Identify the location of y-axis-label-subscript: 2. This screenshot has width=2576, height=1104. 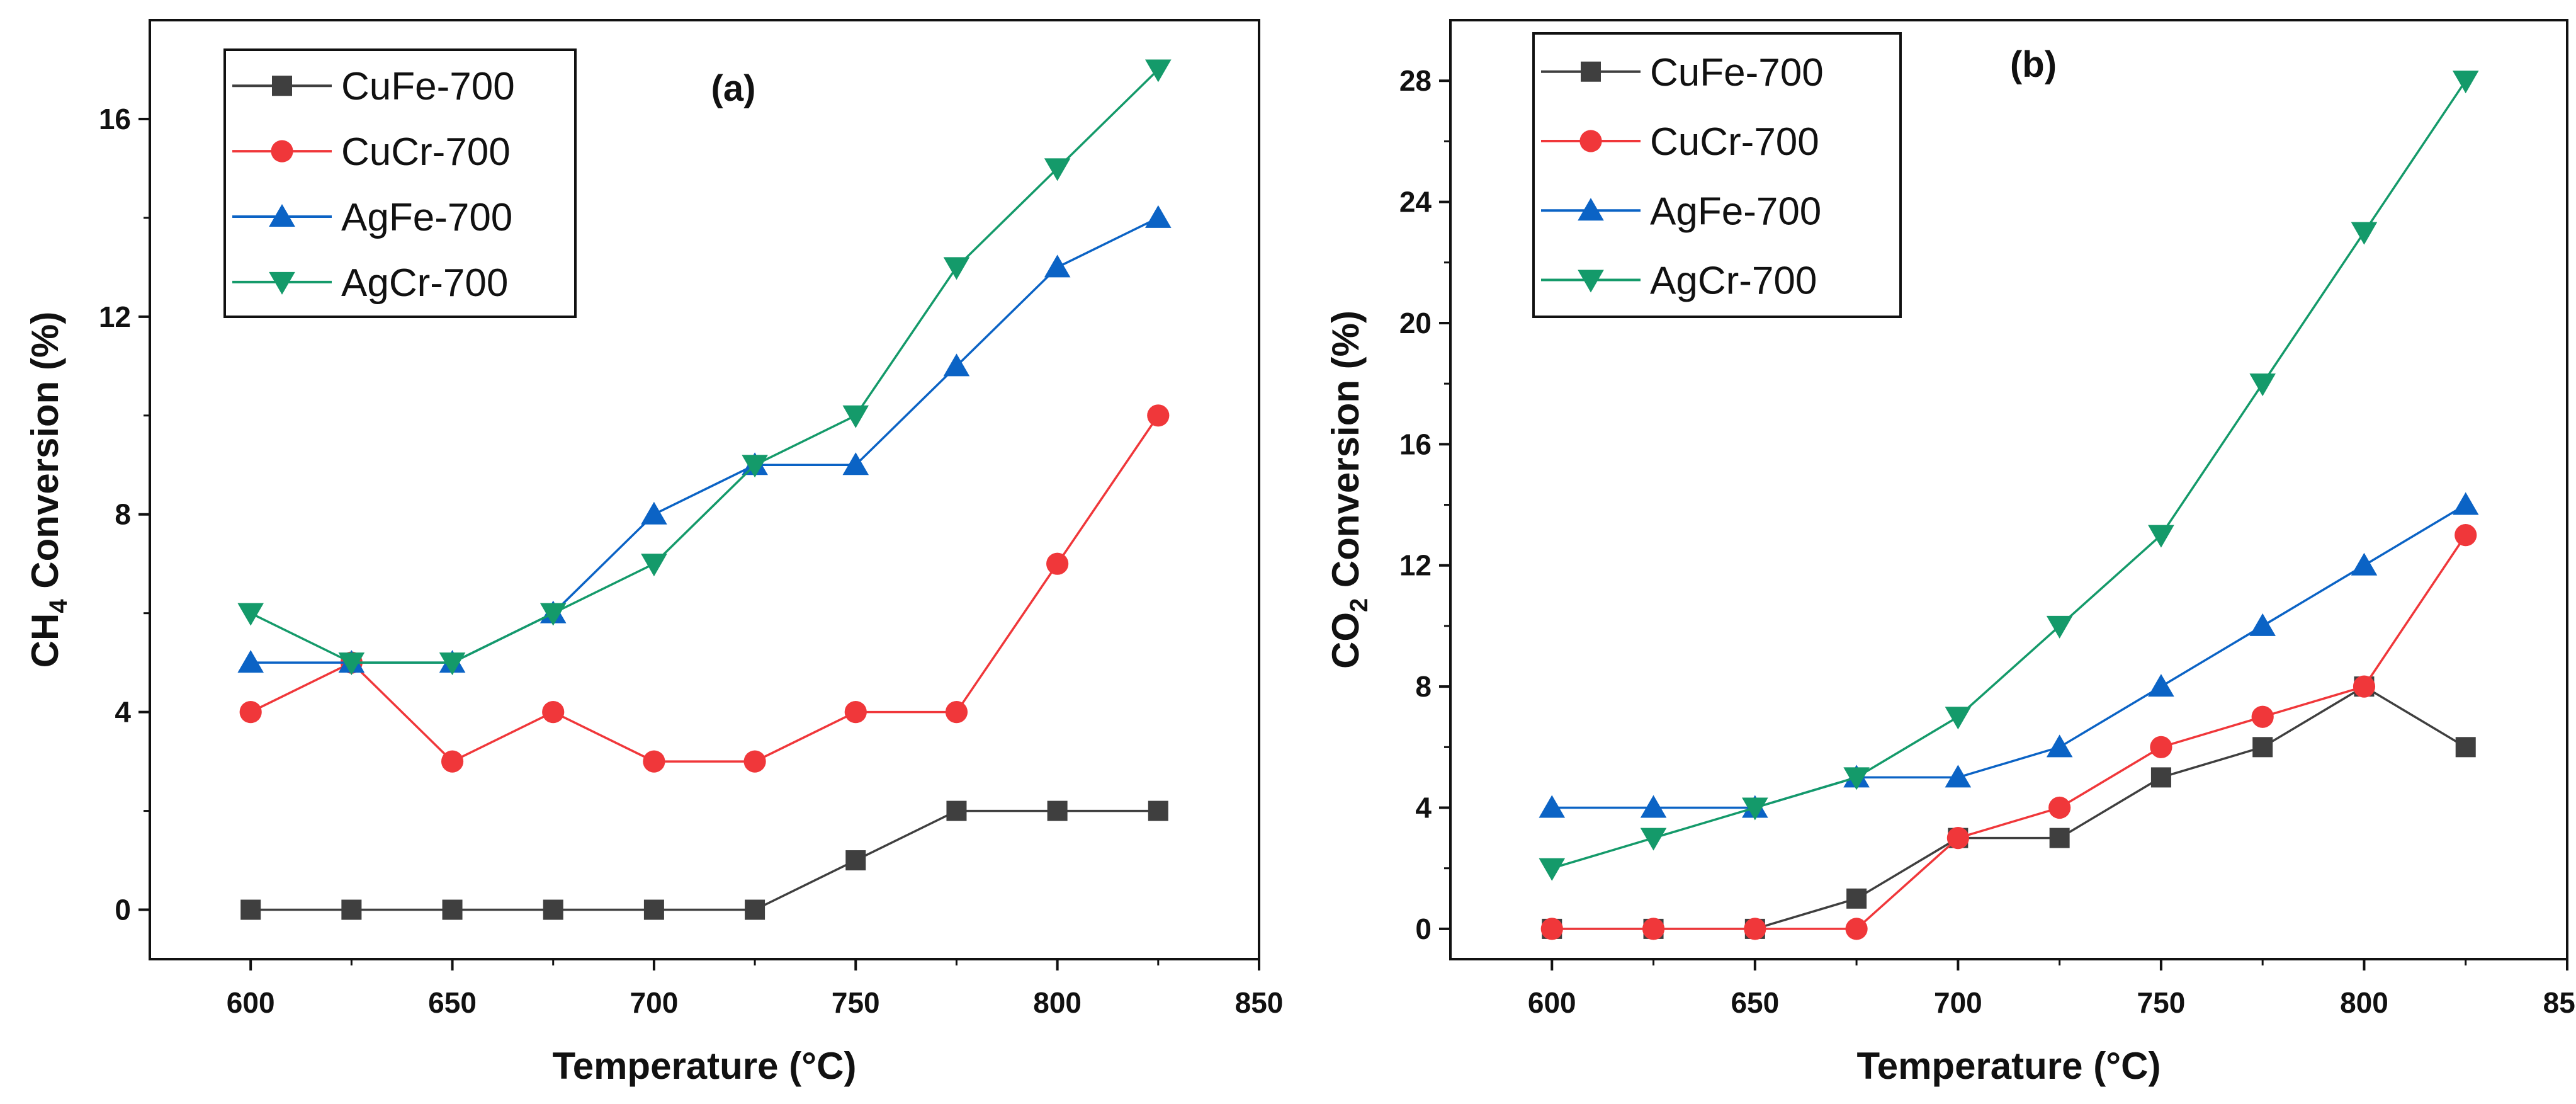
(1359, 605).